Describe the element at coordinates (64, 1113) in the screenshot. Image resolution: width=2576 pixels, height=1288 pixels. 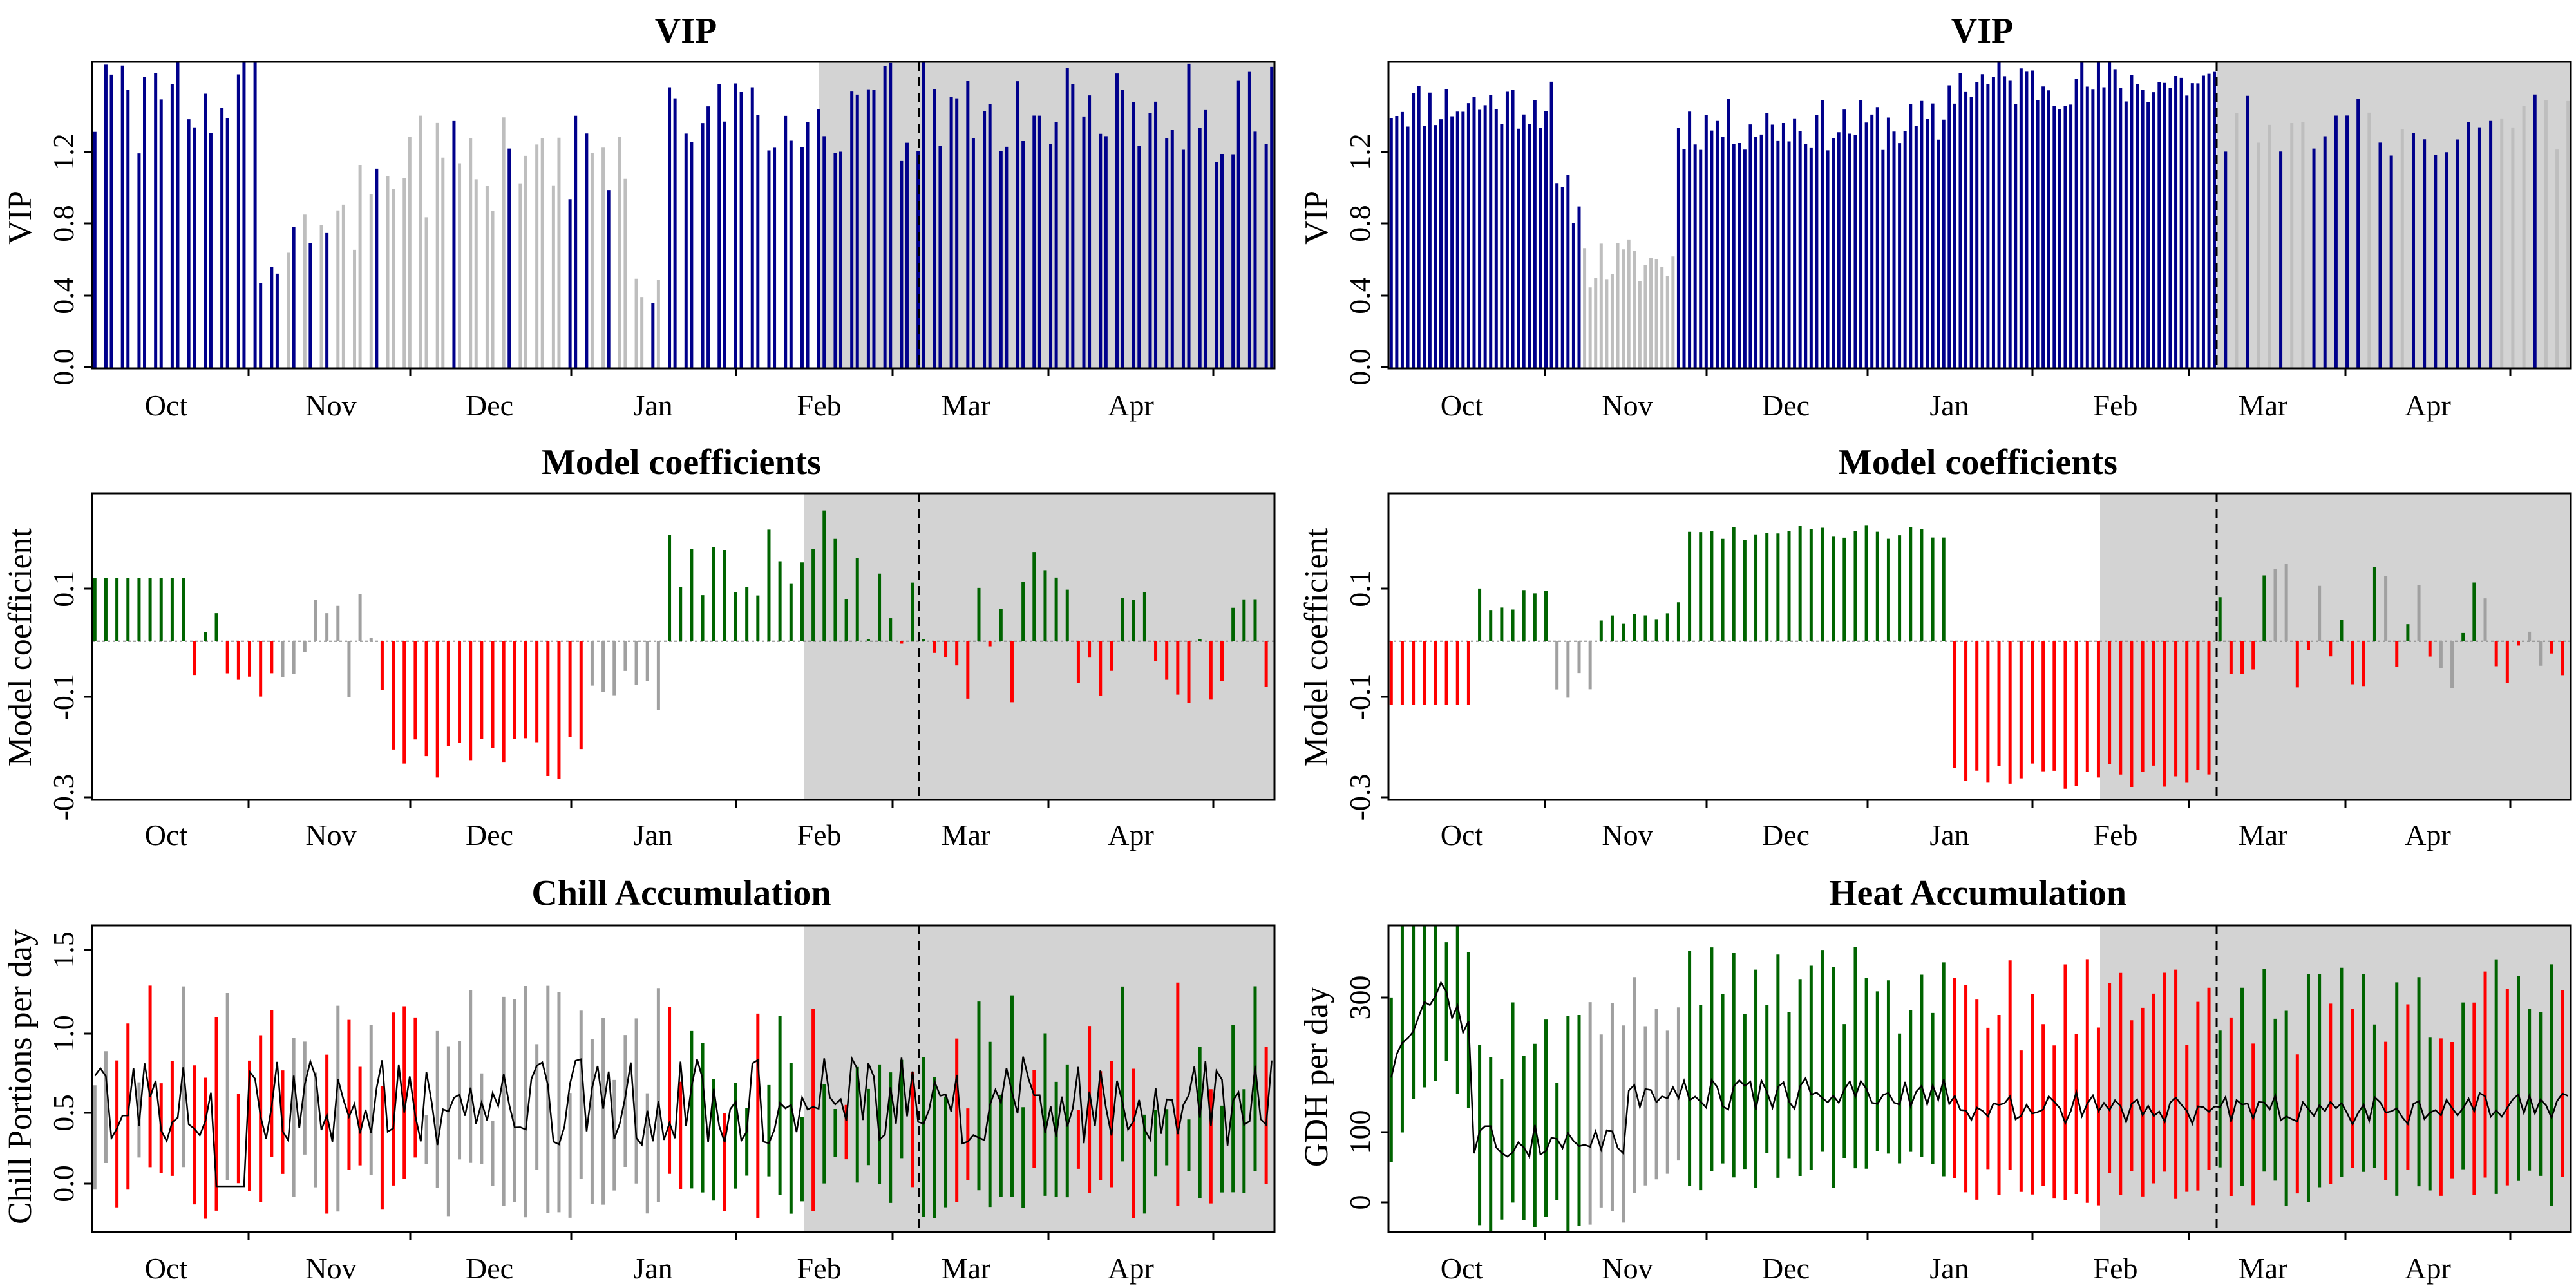
I see `y-tick-label: 0.5` at that location.